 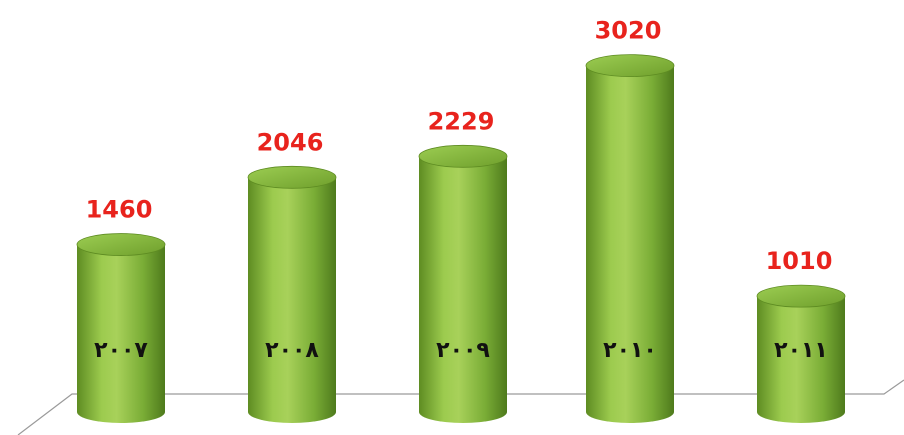 I want to click on data-label: 1460, so click(x=119, y=210).